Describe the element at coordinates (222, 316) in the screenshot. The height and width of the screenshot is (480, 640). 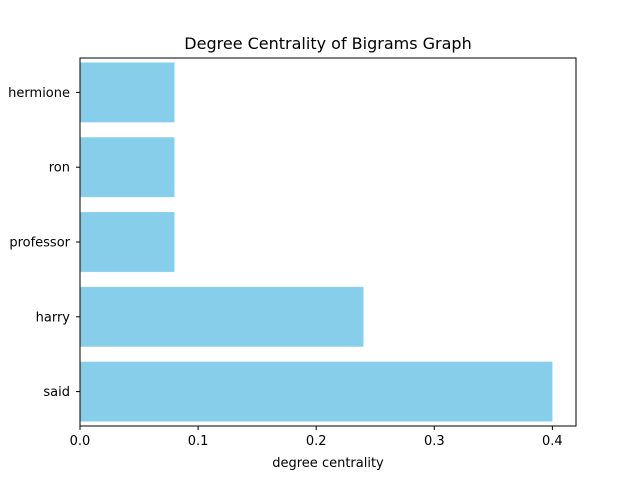
I see `bar-harry` at that location.